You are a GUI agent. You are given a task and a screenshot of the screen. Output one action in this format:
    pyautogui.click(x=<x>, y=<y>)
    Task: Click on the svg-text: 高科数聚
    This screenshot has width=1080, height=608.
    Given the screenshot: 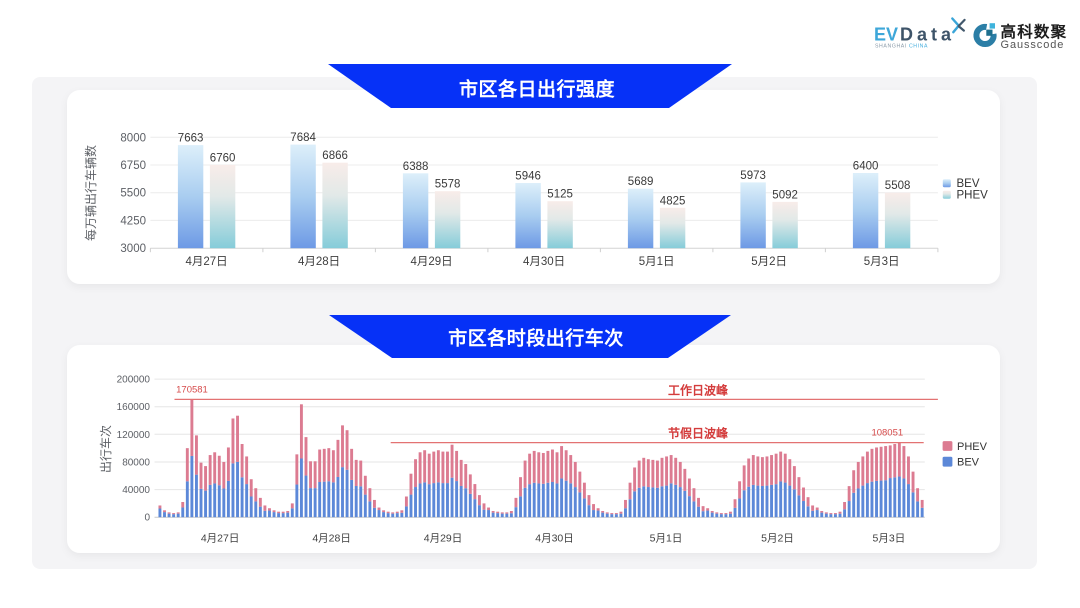 What is the action you would take?
    pyautogui.click(x=1034, y=31)
    